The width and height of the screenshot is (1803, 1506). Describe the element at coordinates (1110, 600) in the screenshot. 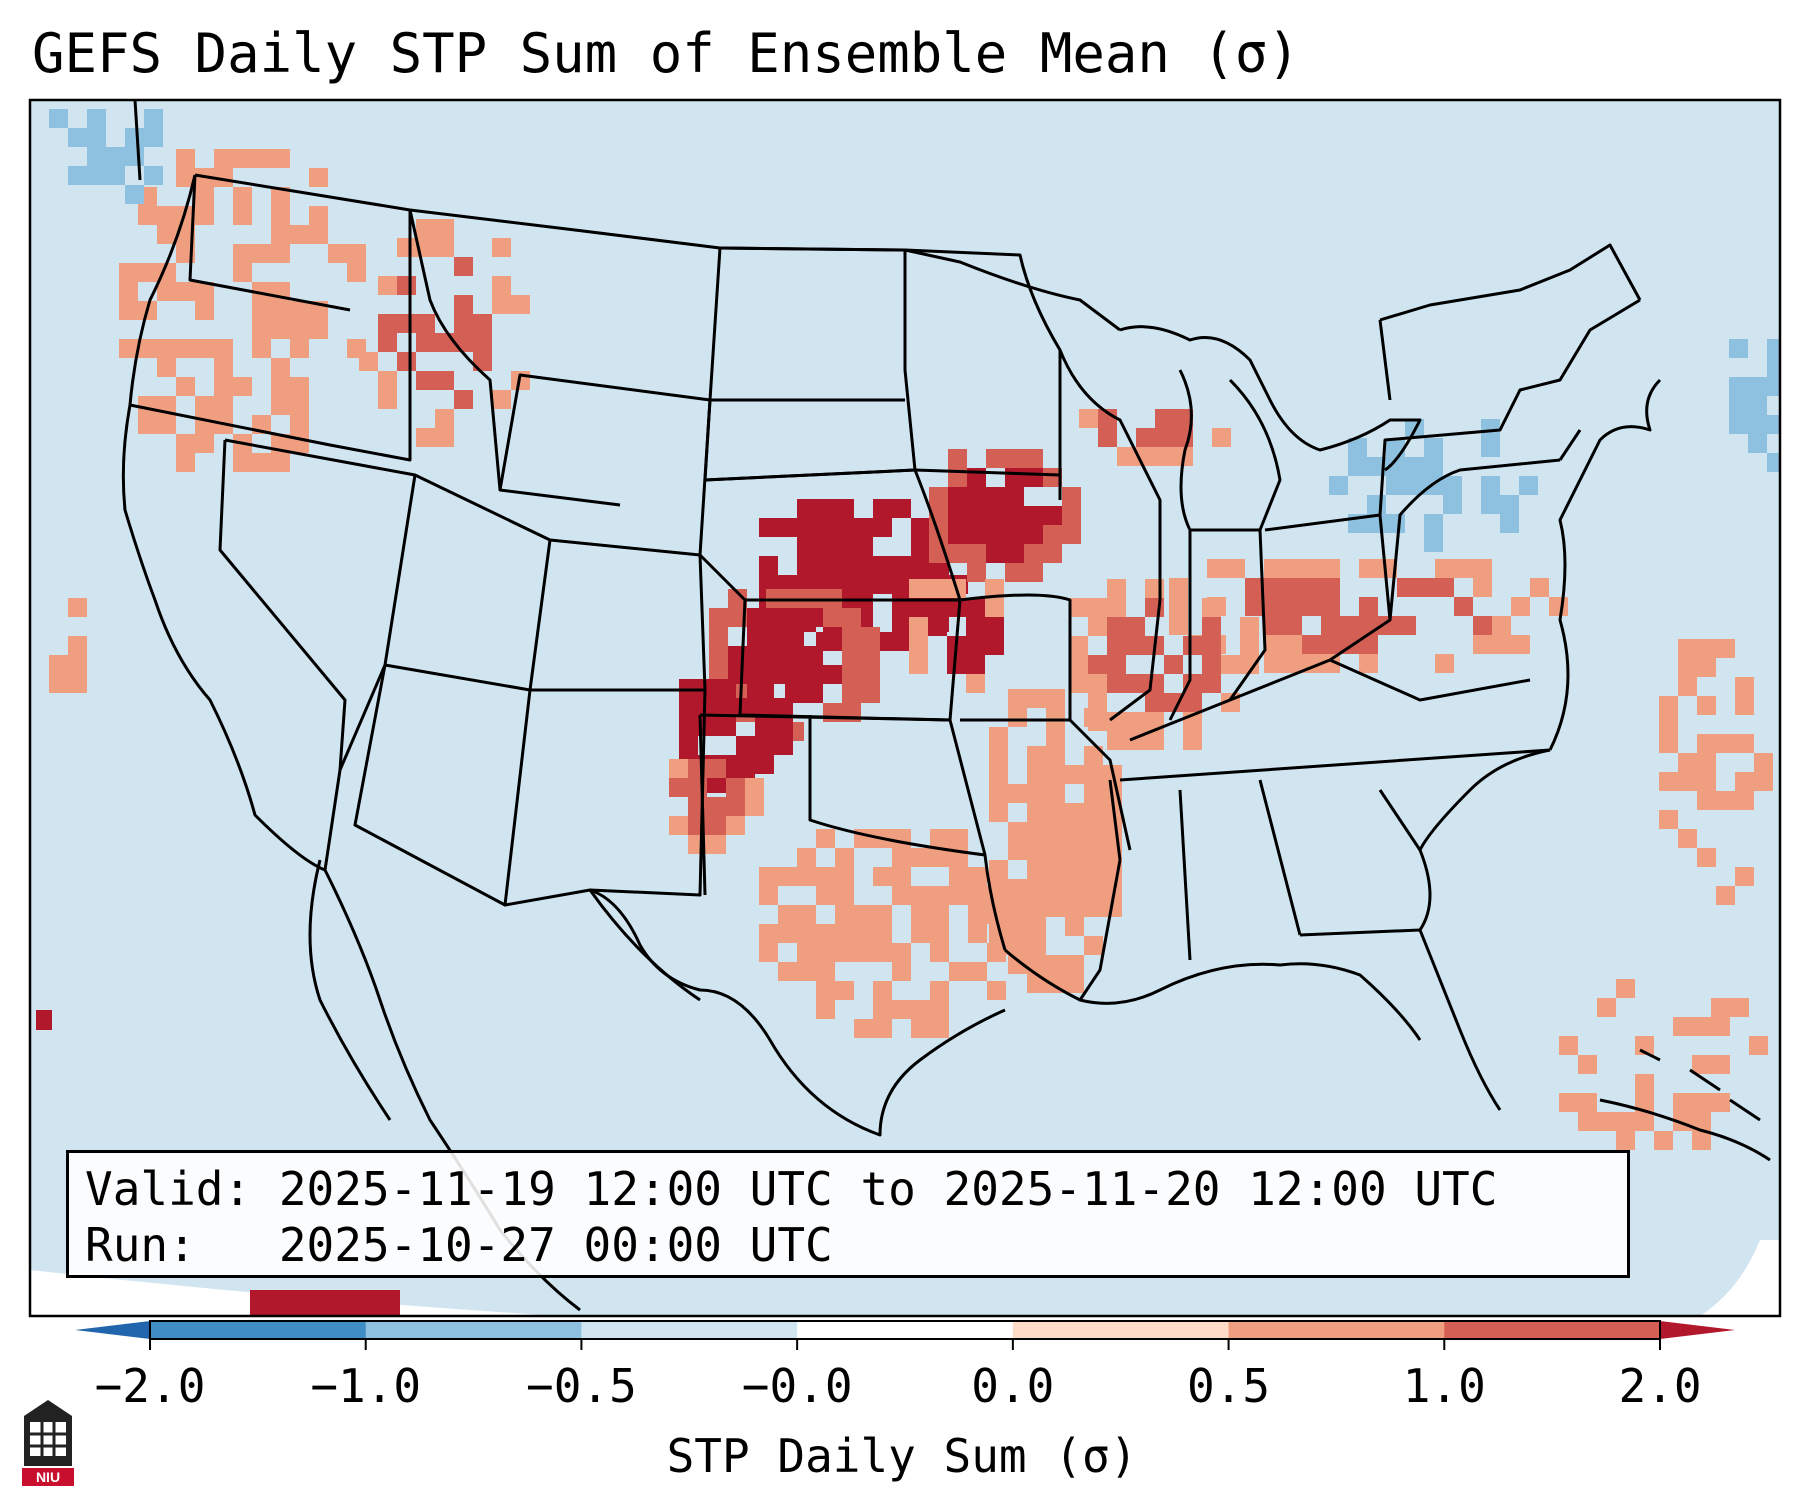

I see `wisconsin-illinois` at that location.